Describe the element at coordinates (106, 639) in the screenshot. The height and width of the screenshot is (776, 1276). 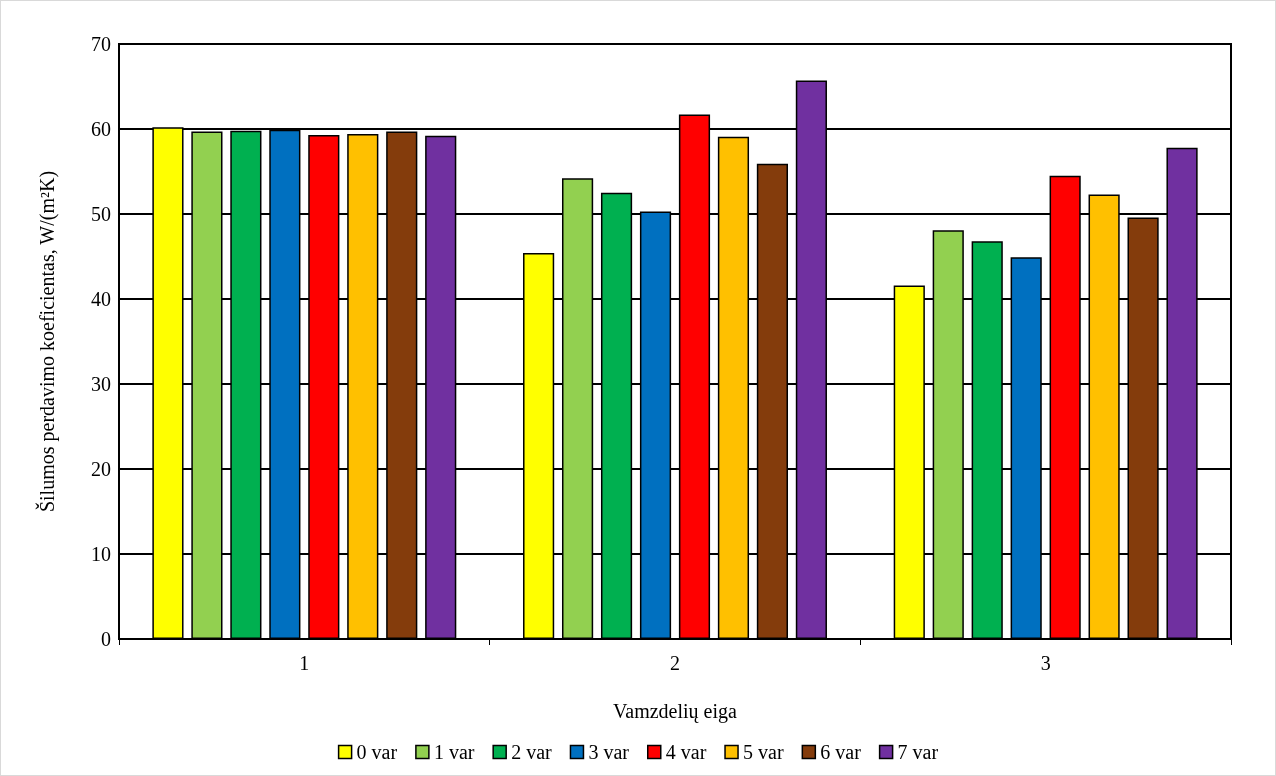
I see `y-tick-label: 0` at that location.